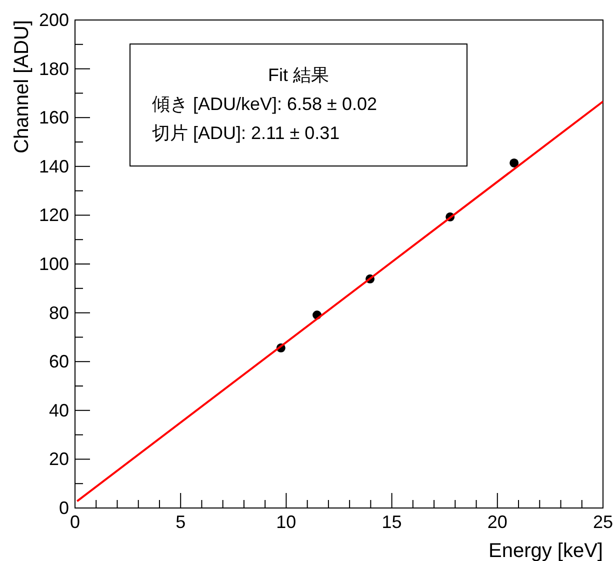  Describe the element at coordinates (246, 133) in the screenshot. I see `annotation: 切片 [ADU]: 2.11 ± 0.31` at that location.